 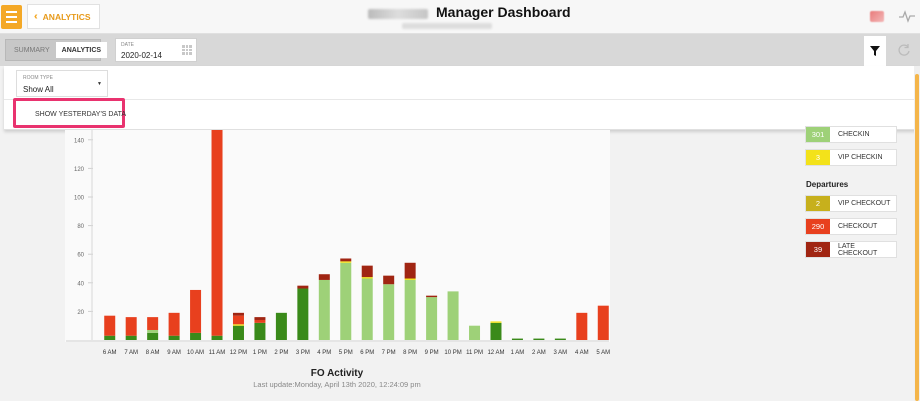 What do you see at coordinates (539, 353) in the screenshot?
I see `x-tick-label: 2 AM` at bounding box center [539, 353].